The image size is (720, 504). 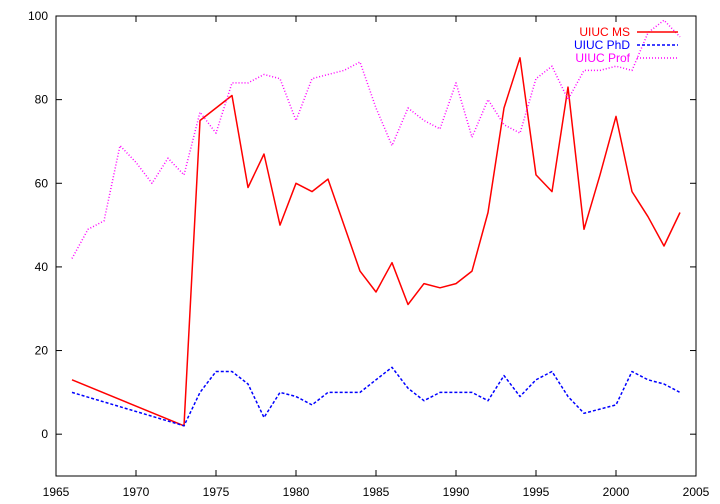 What do you see at coordinates (602, 58) in the screenshot?
I see `legend-label: UIUC Prof` at bounding box center [602, 58].